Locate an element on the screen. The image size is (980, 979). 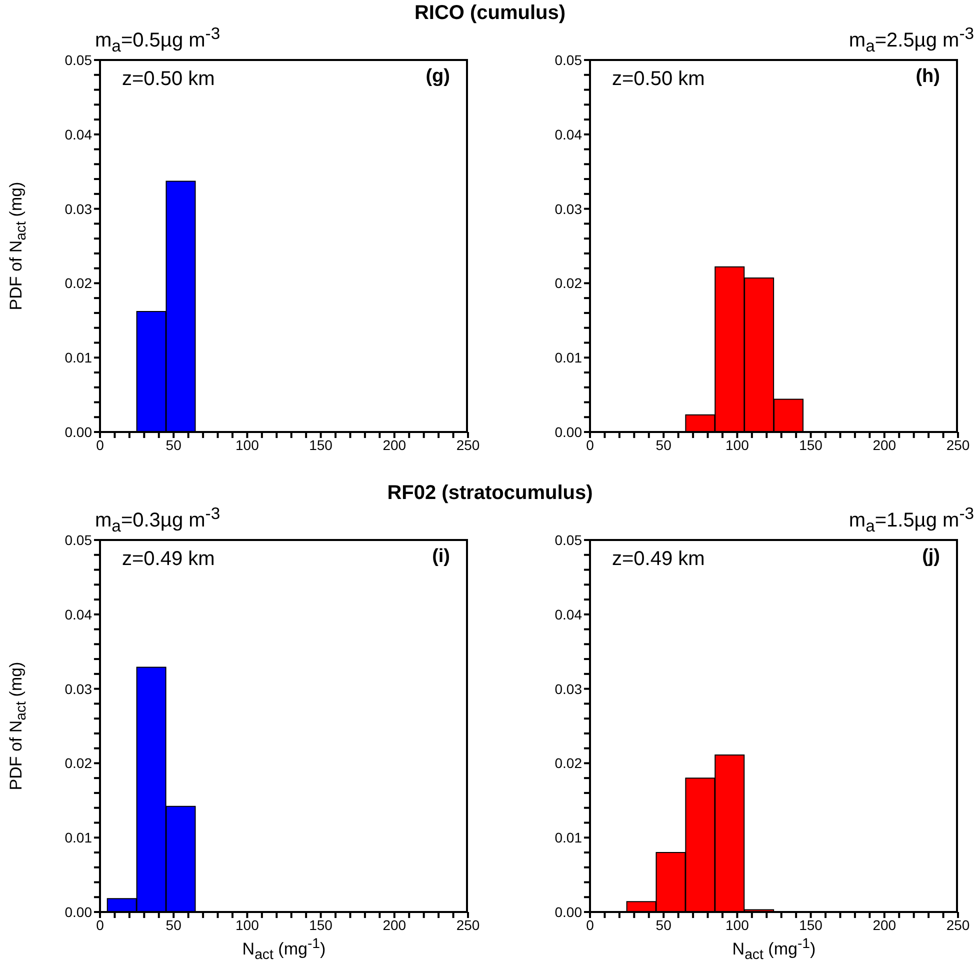
annotation: (g) is located at coordinates (438, 77).